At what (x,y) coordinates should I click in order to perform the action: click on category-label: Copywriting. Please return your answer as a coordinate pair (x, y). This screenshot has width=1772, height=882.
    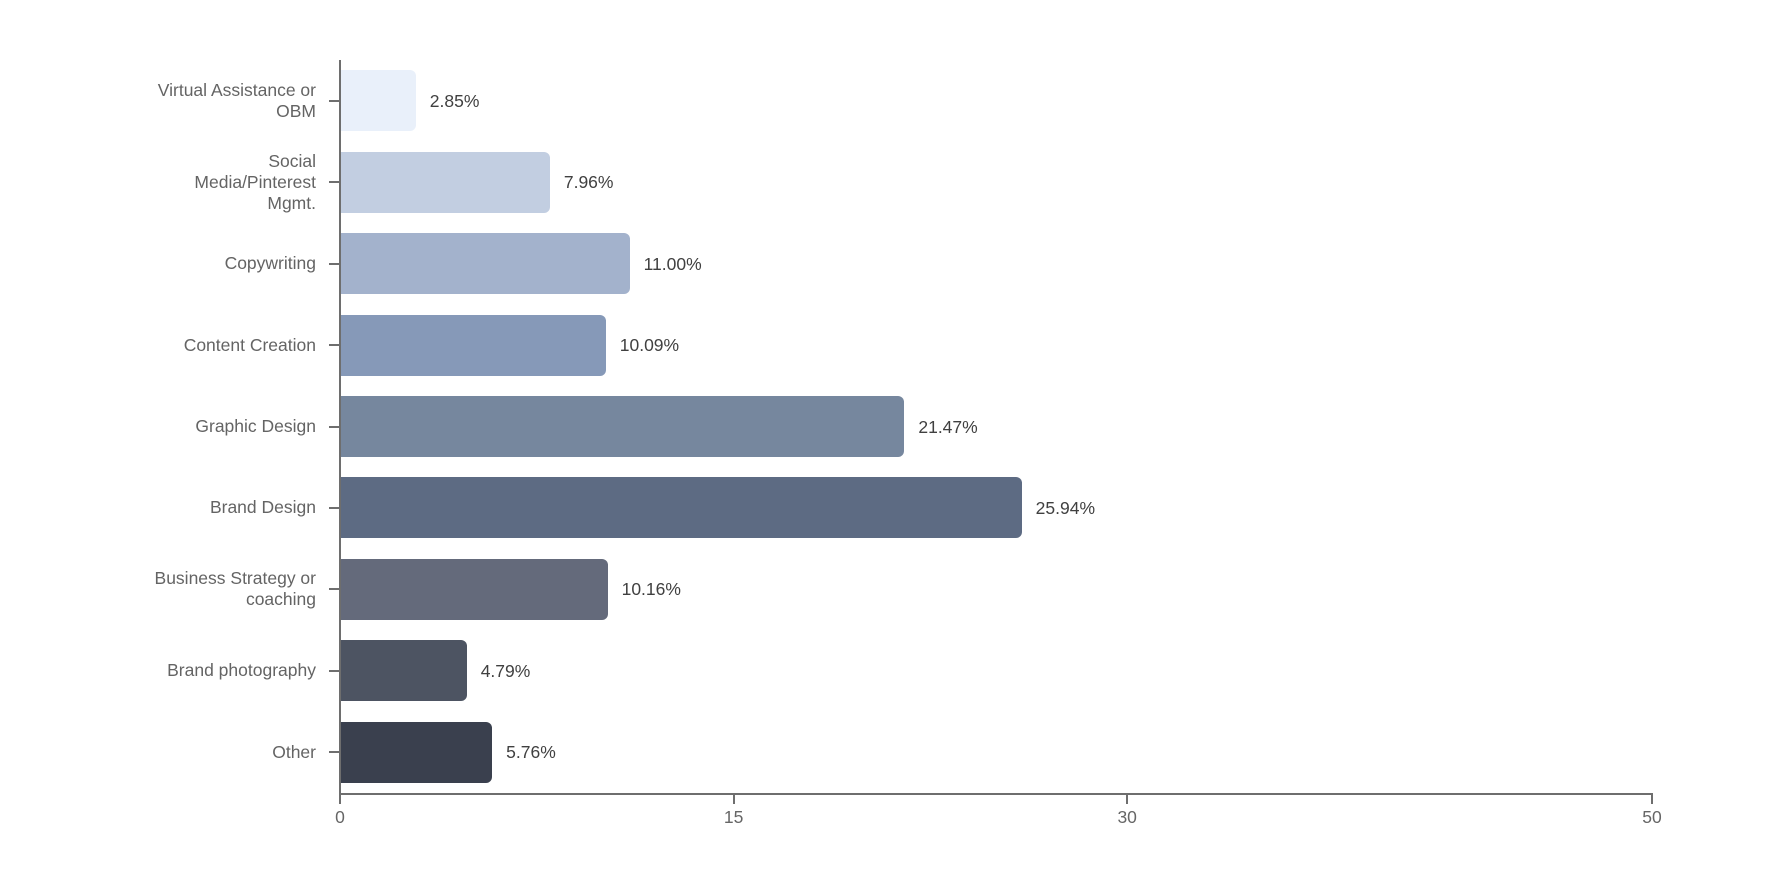
    Looking at the image, I should click on (158, 263).